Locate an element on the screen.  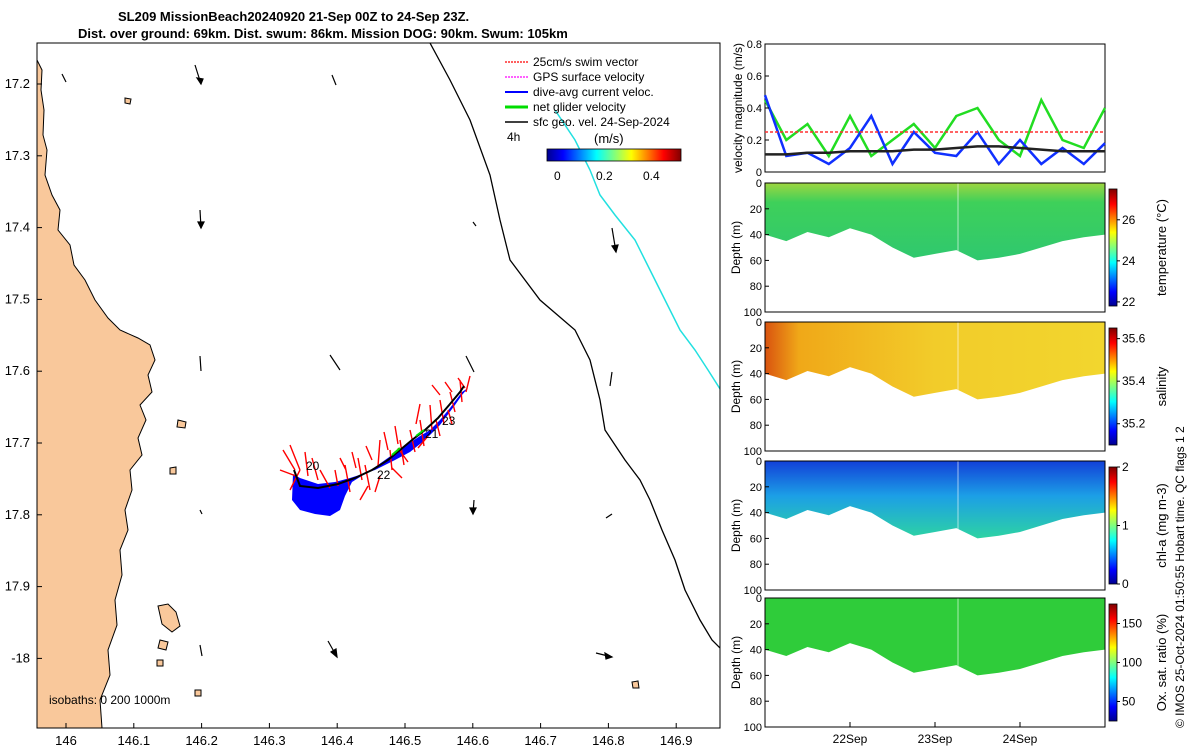
colorbar-tick-label: 24 is located at coordinates (1129, 261).